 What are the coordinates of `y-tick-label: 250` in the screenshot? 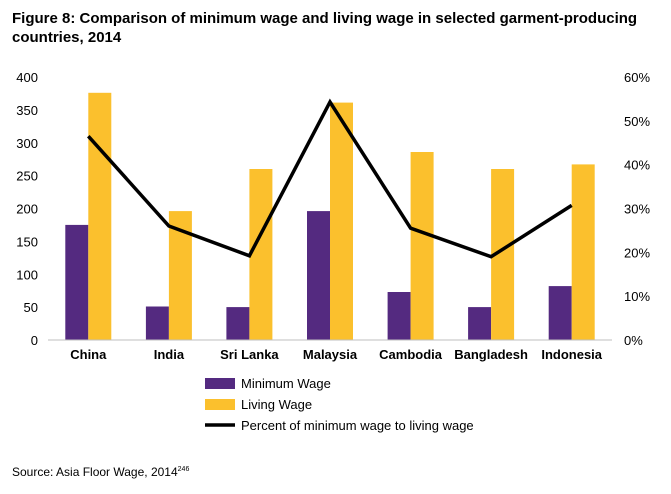 It's located at (27, 176).